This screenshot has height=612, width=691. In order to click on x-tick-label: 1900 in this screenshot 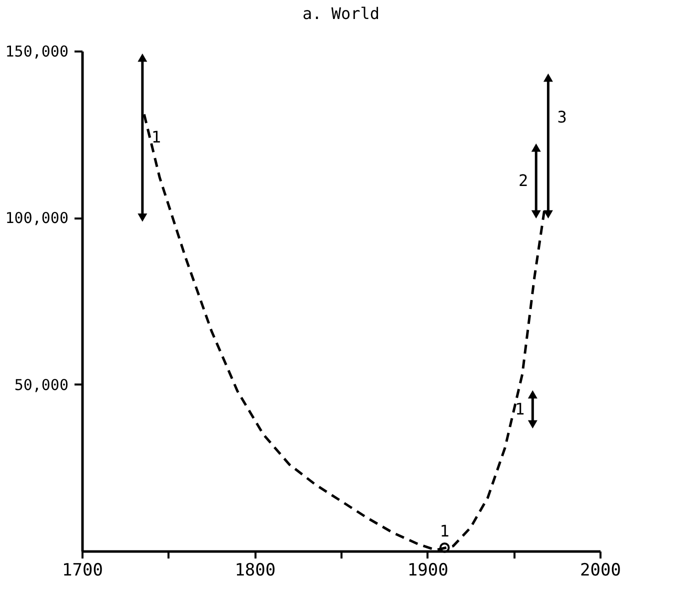, I will do `click(427, 570)`.